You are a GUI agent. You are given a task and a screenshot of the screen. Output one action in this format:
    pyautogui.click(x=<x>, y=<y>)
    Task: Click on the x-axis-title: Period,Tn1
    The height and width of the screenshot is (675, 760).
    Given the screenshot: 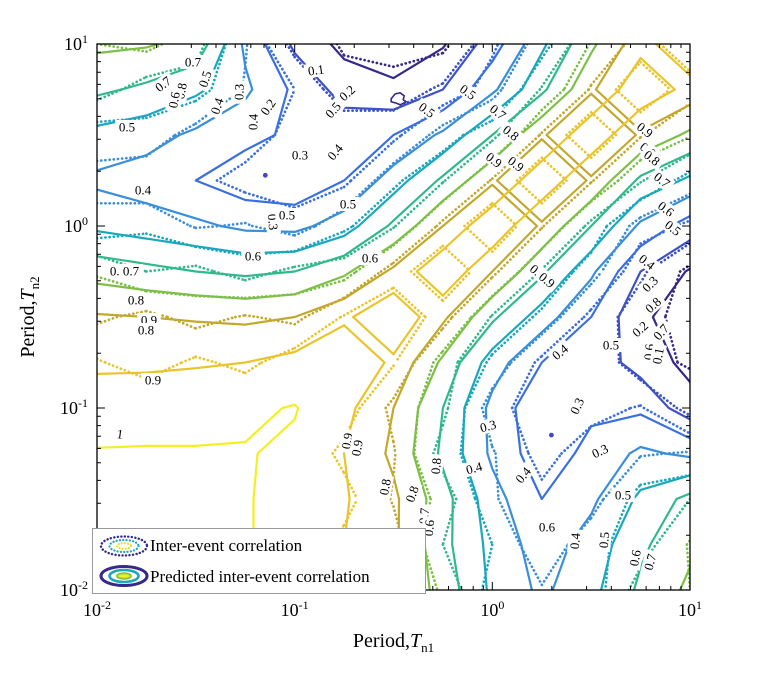 What is the action you would take?
    pyautogui.click(x=393, y=643)
    